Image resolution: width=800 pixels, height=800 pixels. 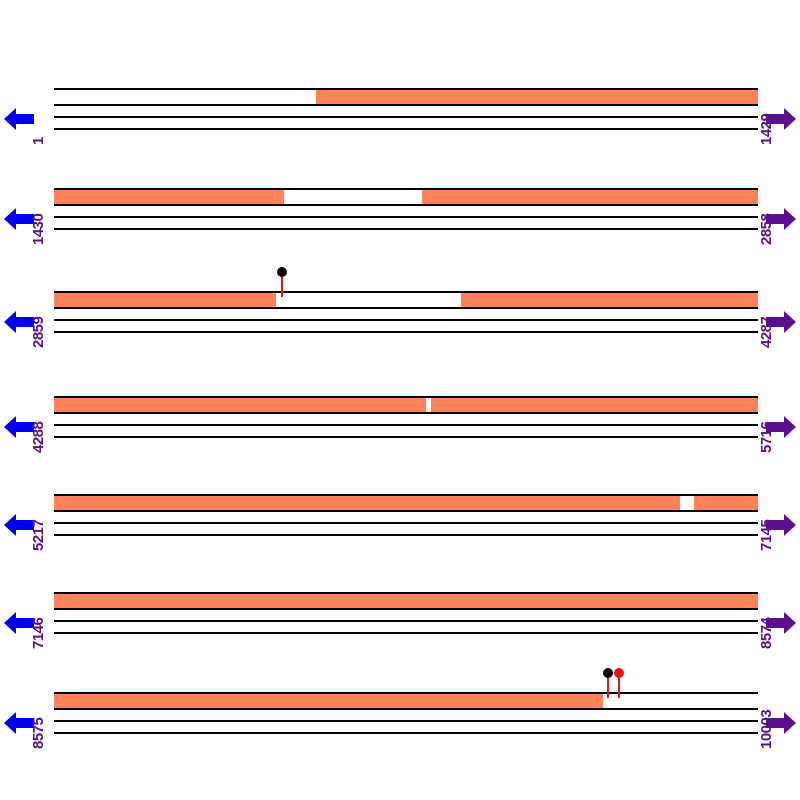 I want to click on row-start-coordinate: 8575, so click(x=38, y=733).